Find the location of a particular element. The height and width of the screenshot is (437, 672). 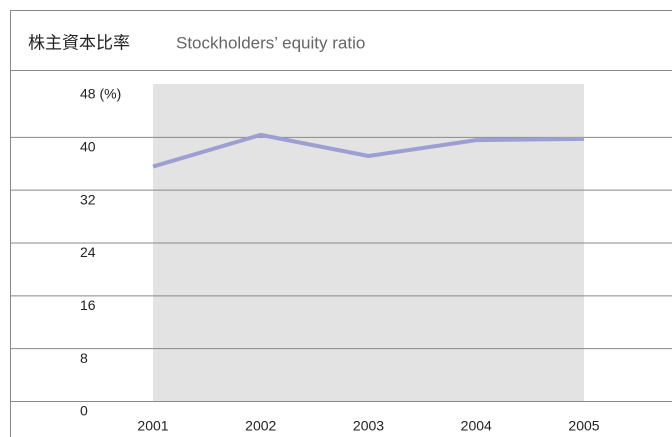

chart-title: 株主資本比率 is located at coordinates (79, 42).